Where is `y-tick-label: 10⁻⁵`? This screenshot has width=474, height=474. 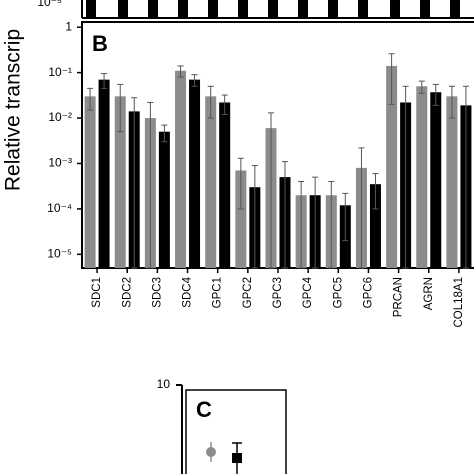 y-tick-label: 10⁻⁵ is located at coordinates (59, 253).